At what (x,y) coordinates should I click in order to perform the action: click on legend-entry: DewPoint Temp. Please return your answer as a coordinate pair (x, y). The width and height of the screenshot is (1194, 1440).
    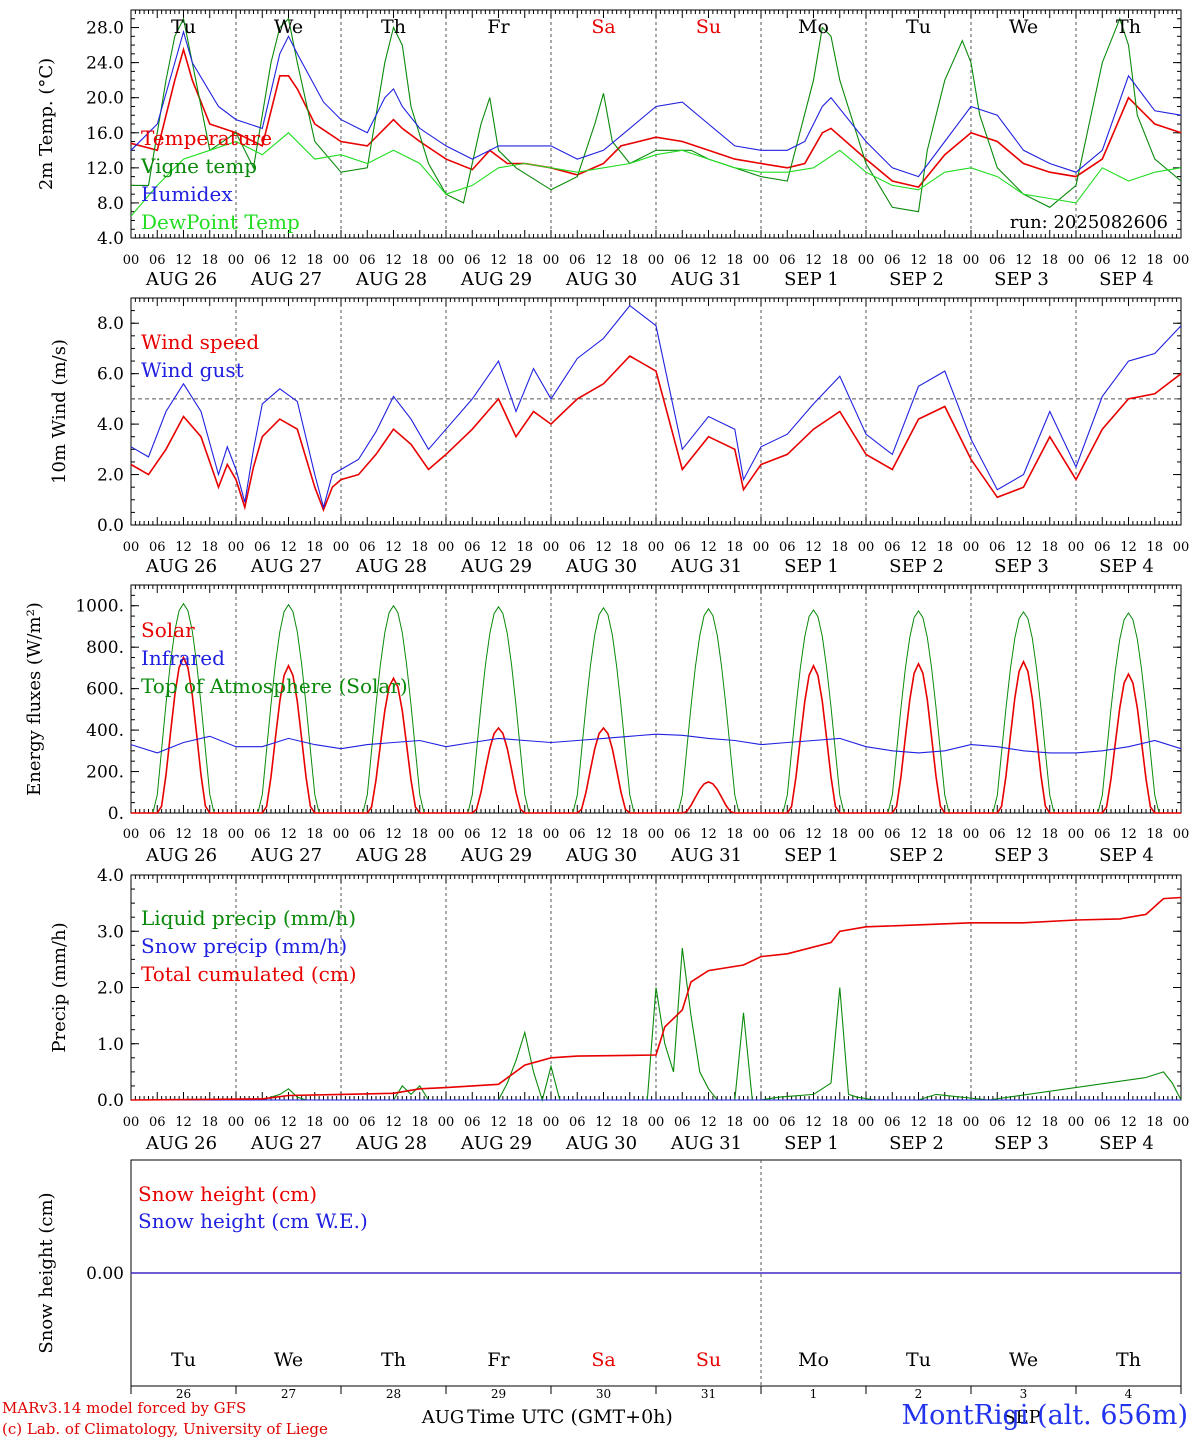
    Looking at the image, I should click on (220, 222).